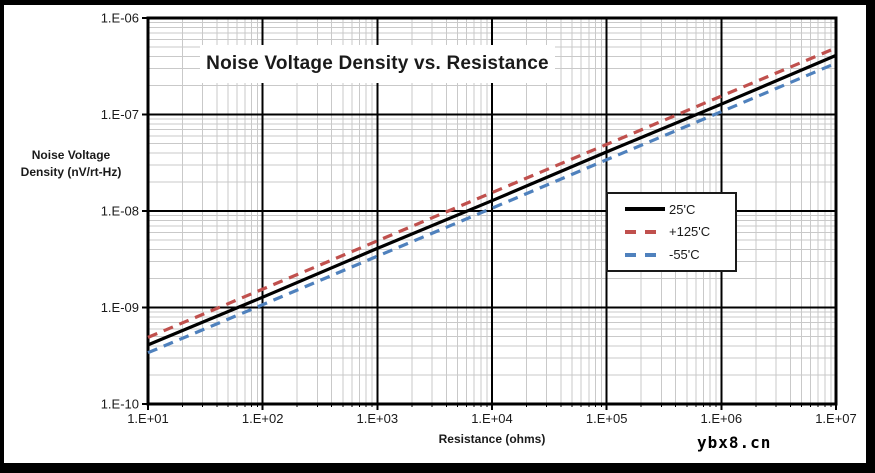 Image resolution: width=875 pixels, height=473 pixels. What do you see at coordinates (645, 209) in the screenshot?
I see `legend-line-sample-25c` at bounding box center [645, 209].